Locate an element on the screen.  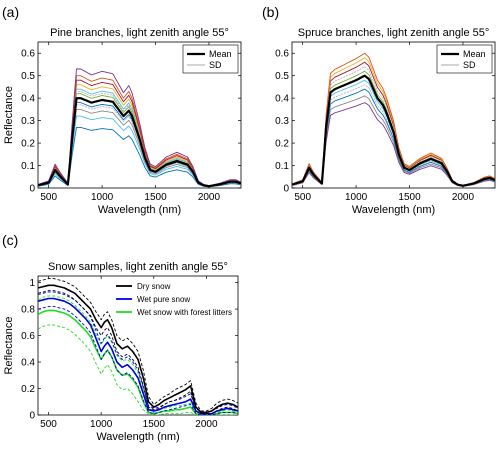
chart-title: Snow samples, light zenith angle 55° is located at coordinates (138, 267).